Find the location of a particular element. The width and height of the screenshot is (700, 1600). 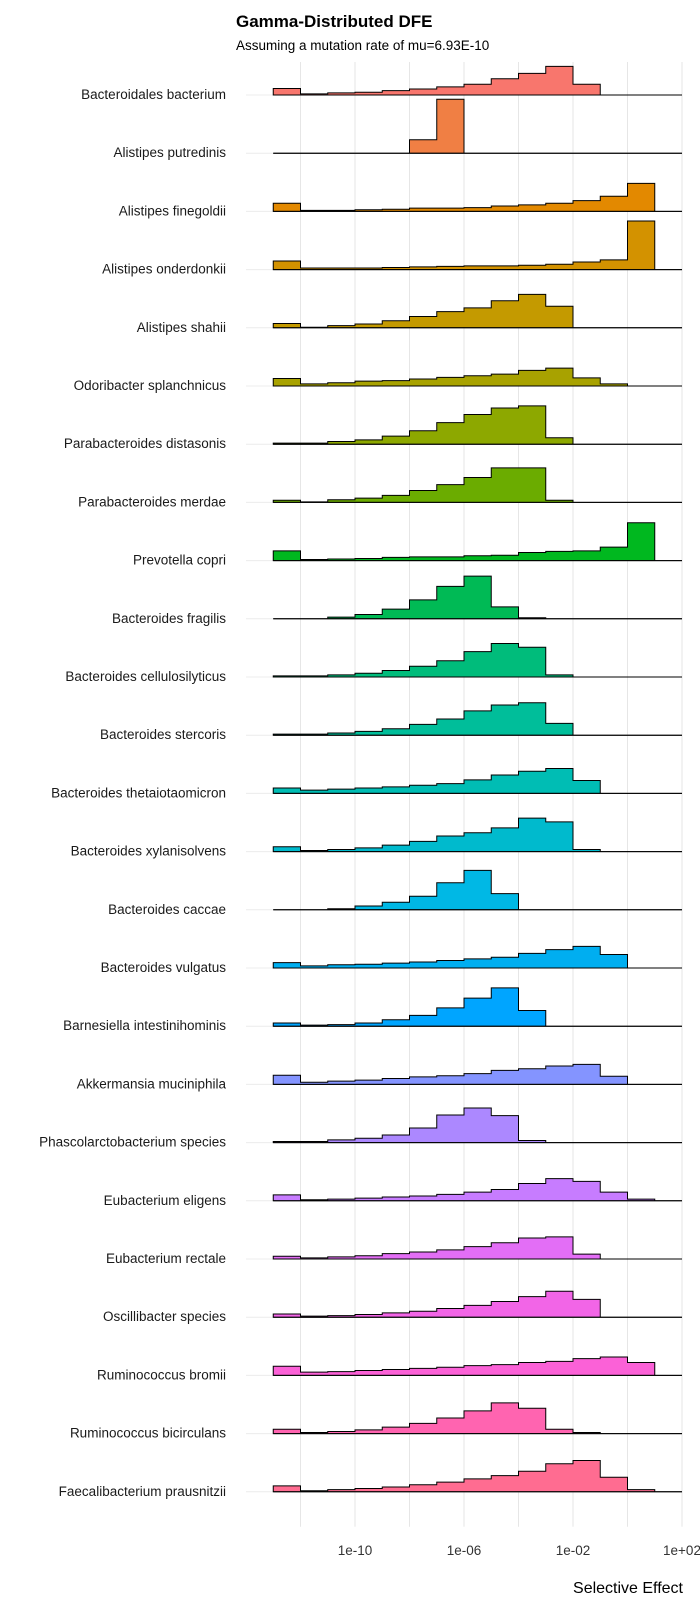

row-label: Parabacteroides distasonis is located at coordinates (145, 443).